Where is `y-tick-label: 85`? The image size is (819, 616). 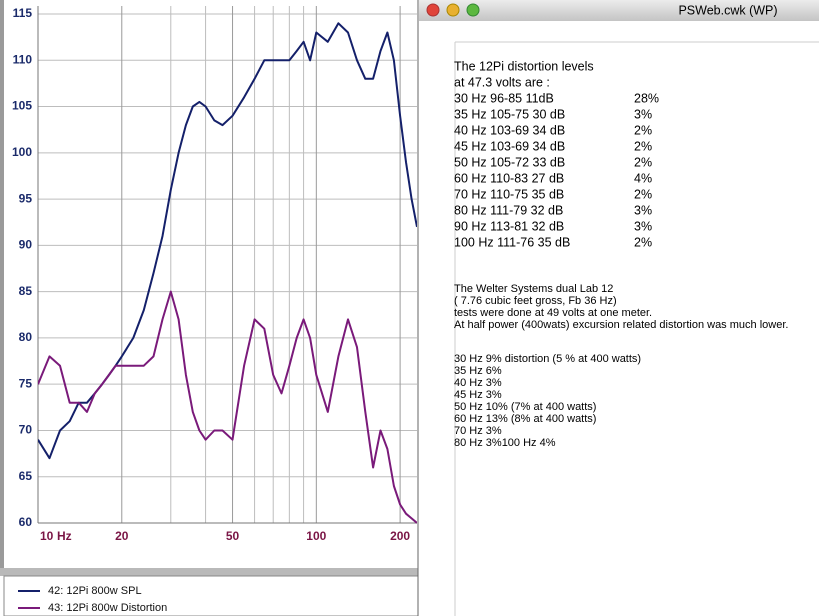
y-tick-label: 85 is located at coordinates (26, 291).